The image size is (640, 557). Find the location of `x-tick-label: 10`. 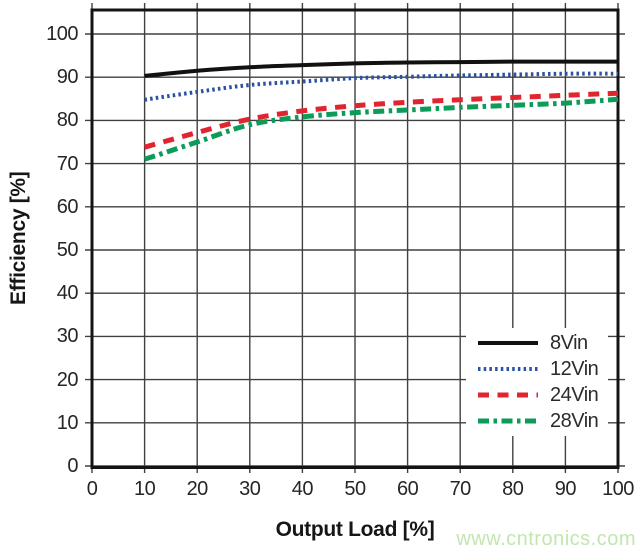

x-tick-label: 10 is located at coordinates (144, 489).